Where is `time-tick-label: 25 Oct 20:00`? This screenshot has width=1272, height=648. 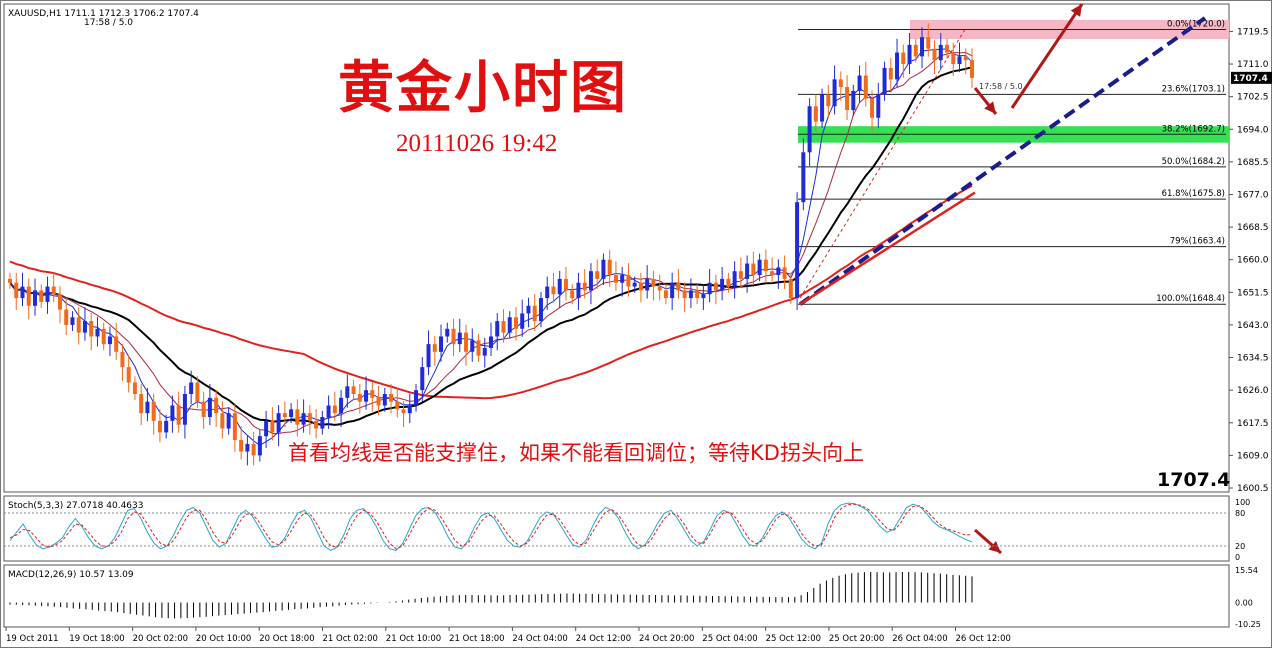 time-tick-label: 25 Oct 20:00 is located at coordinates (856, 639).